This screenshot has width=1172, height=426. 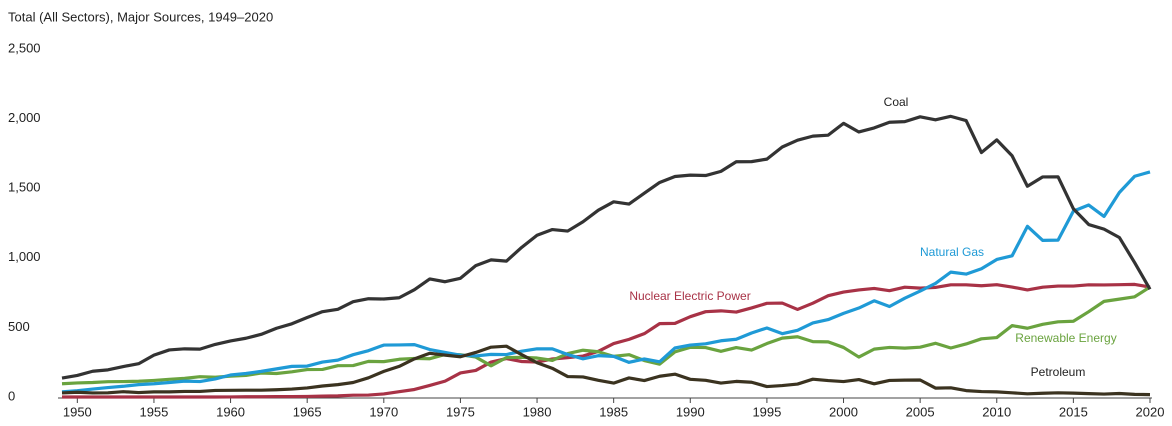 I want to click on y-tick-label: 0, so click(x=11, y=395).